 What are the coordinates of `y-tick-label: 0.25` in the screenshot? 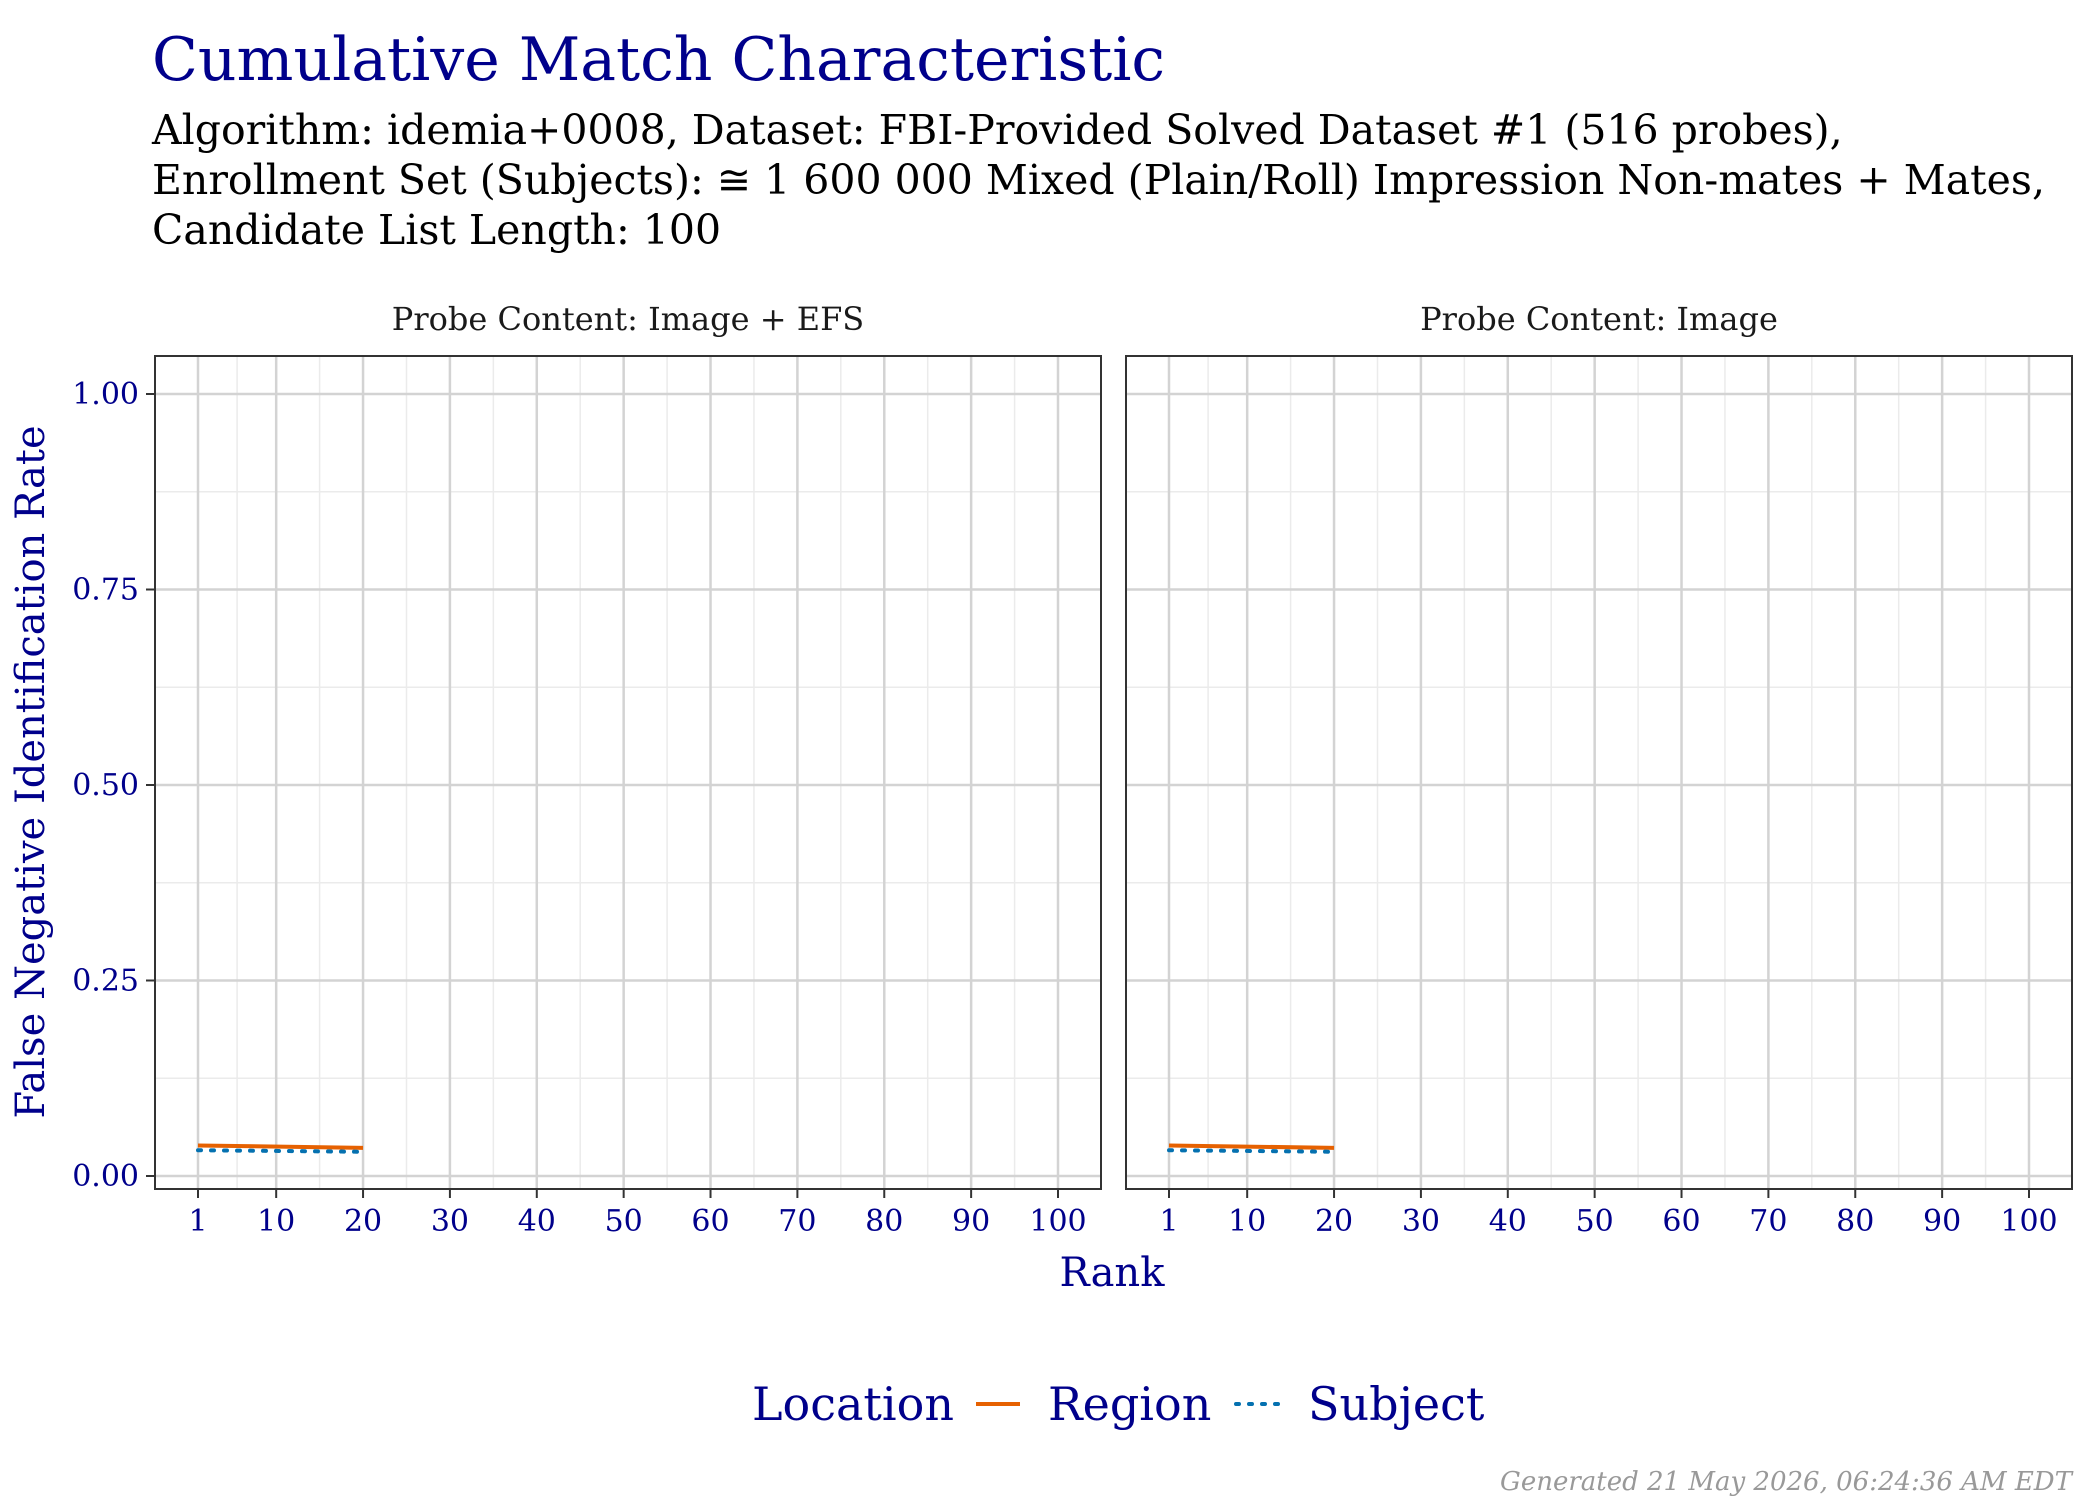 It's located at (105, 981).